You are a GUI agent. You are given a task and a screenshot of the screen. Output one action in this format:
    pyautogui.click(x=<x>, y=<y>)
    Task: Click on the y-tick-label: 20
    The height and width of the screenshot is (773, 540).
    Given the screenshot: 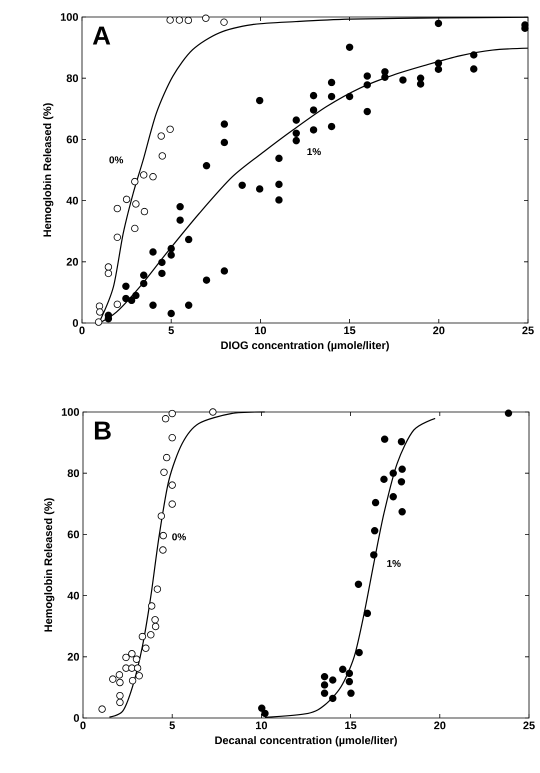 What is the action you would take?
    pyautogui.click(x=74, y=656)
    